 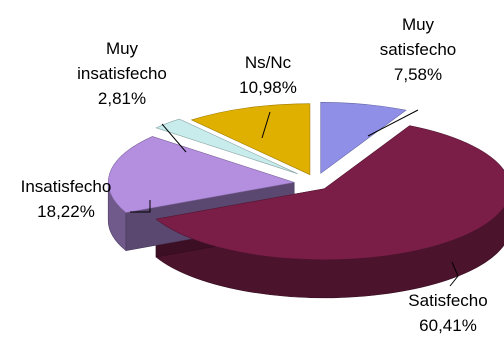 I want to click on label-satisfecho-name: Satisfecho, so click(x=448, y=300).